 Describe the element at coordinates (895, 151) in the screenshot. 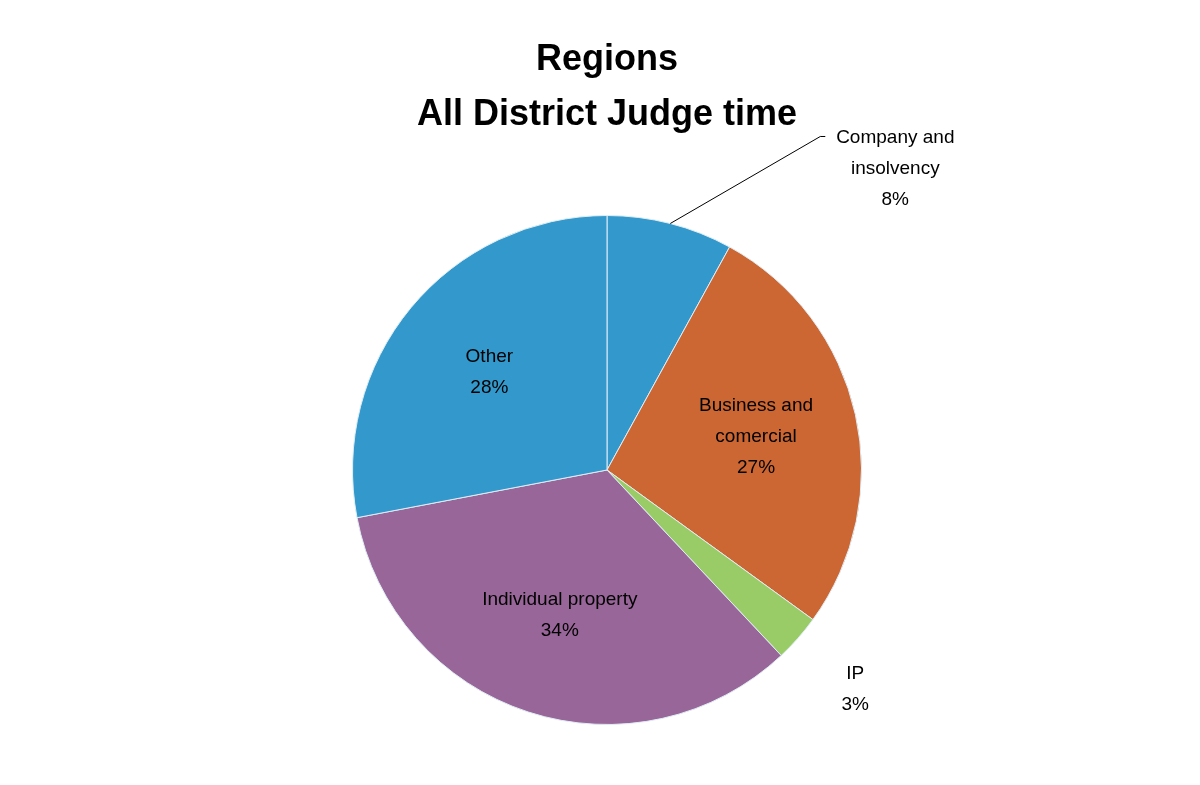

I see `slice-label: Company and insolvency` at that location.